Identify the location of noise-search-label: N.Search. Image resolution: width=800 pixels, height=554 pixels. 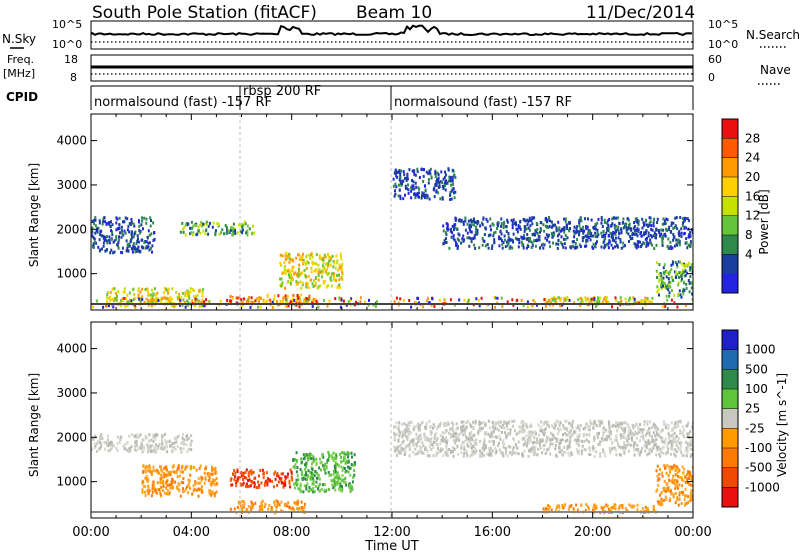
(773, 35).